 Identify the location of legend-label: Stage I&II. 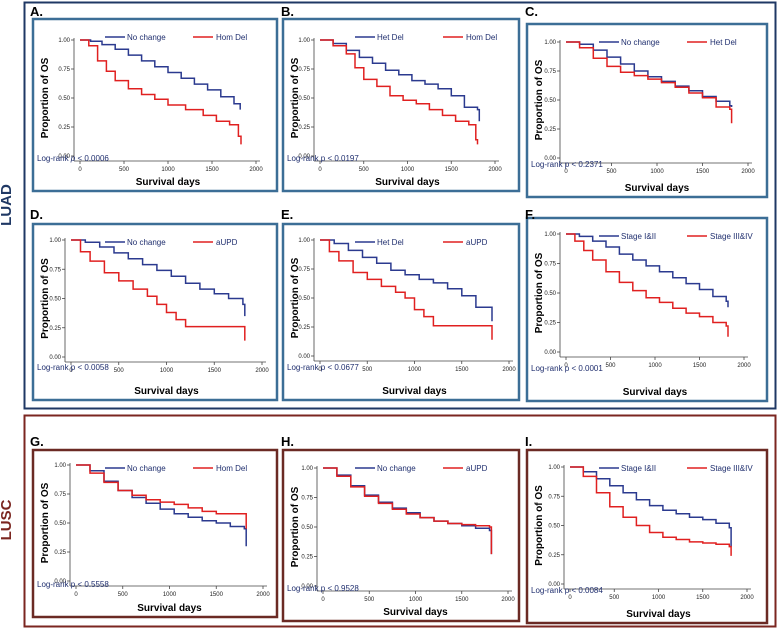
(638, 236).